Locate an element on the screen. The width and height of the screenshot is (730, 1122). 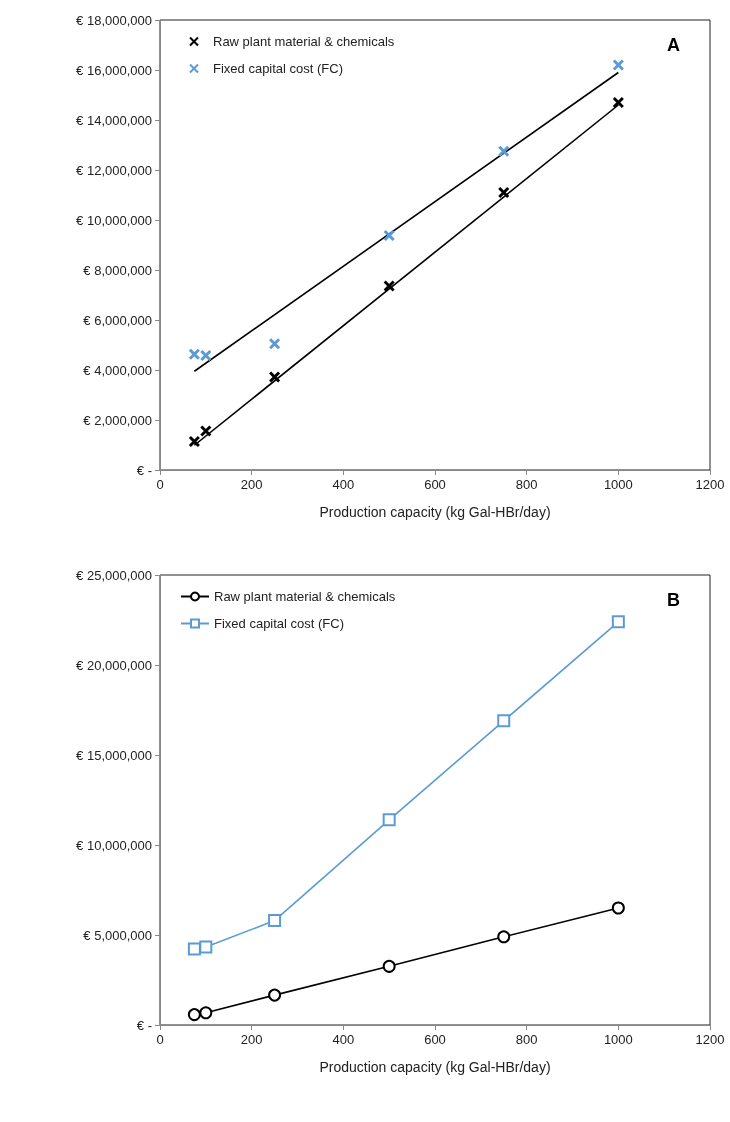
y-tick-label: € 6,000,000 is located at coordinates (117, 320).